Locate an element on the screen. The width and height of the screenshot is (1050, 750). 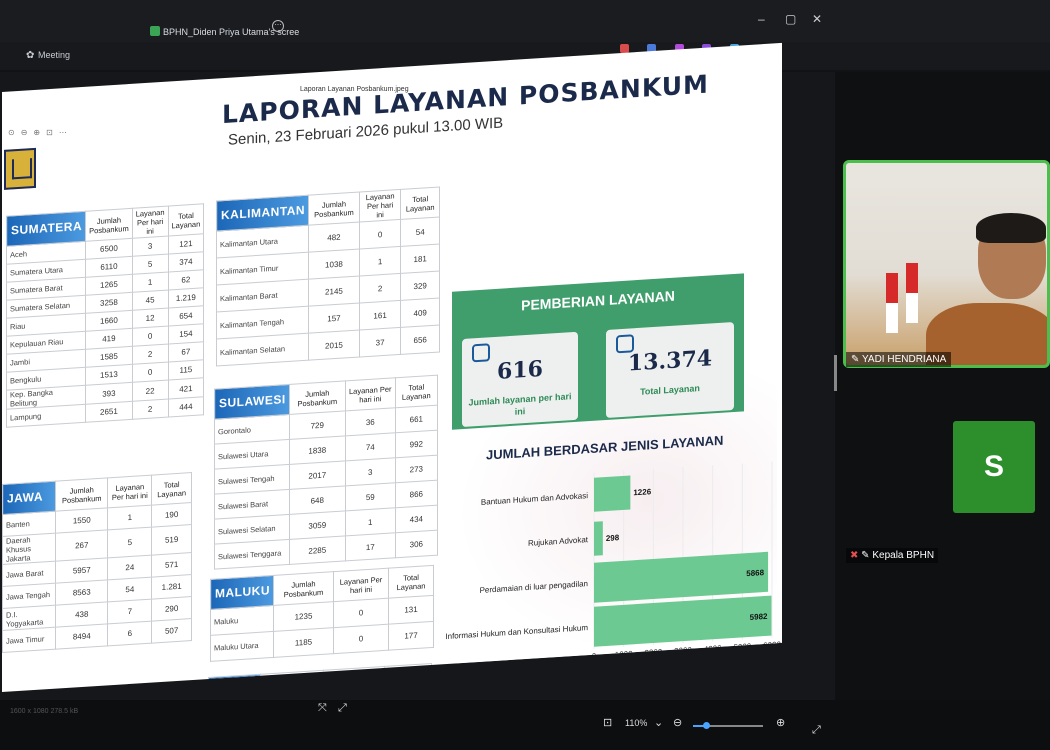
daily-count: 17 is located at coordinates (370, 546).